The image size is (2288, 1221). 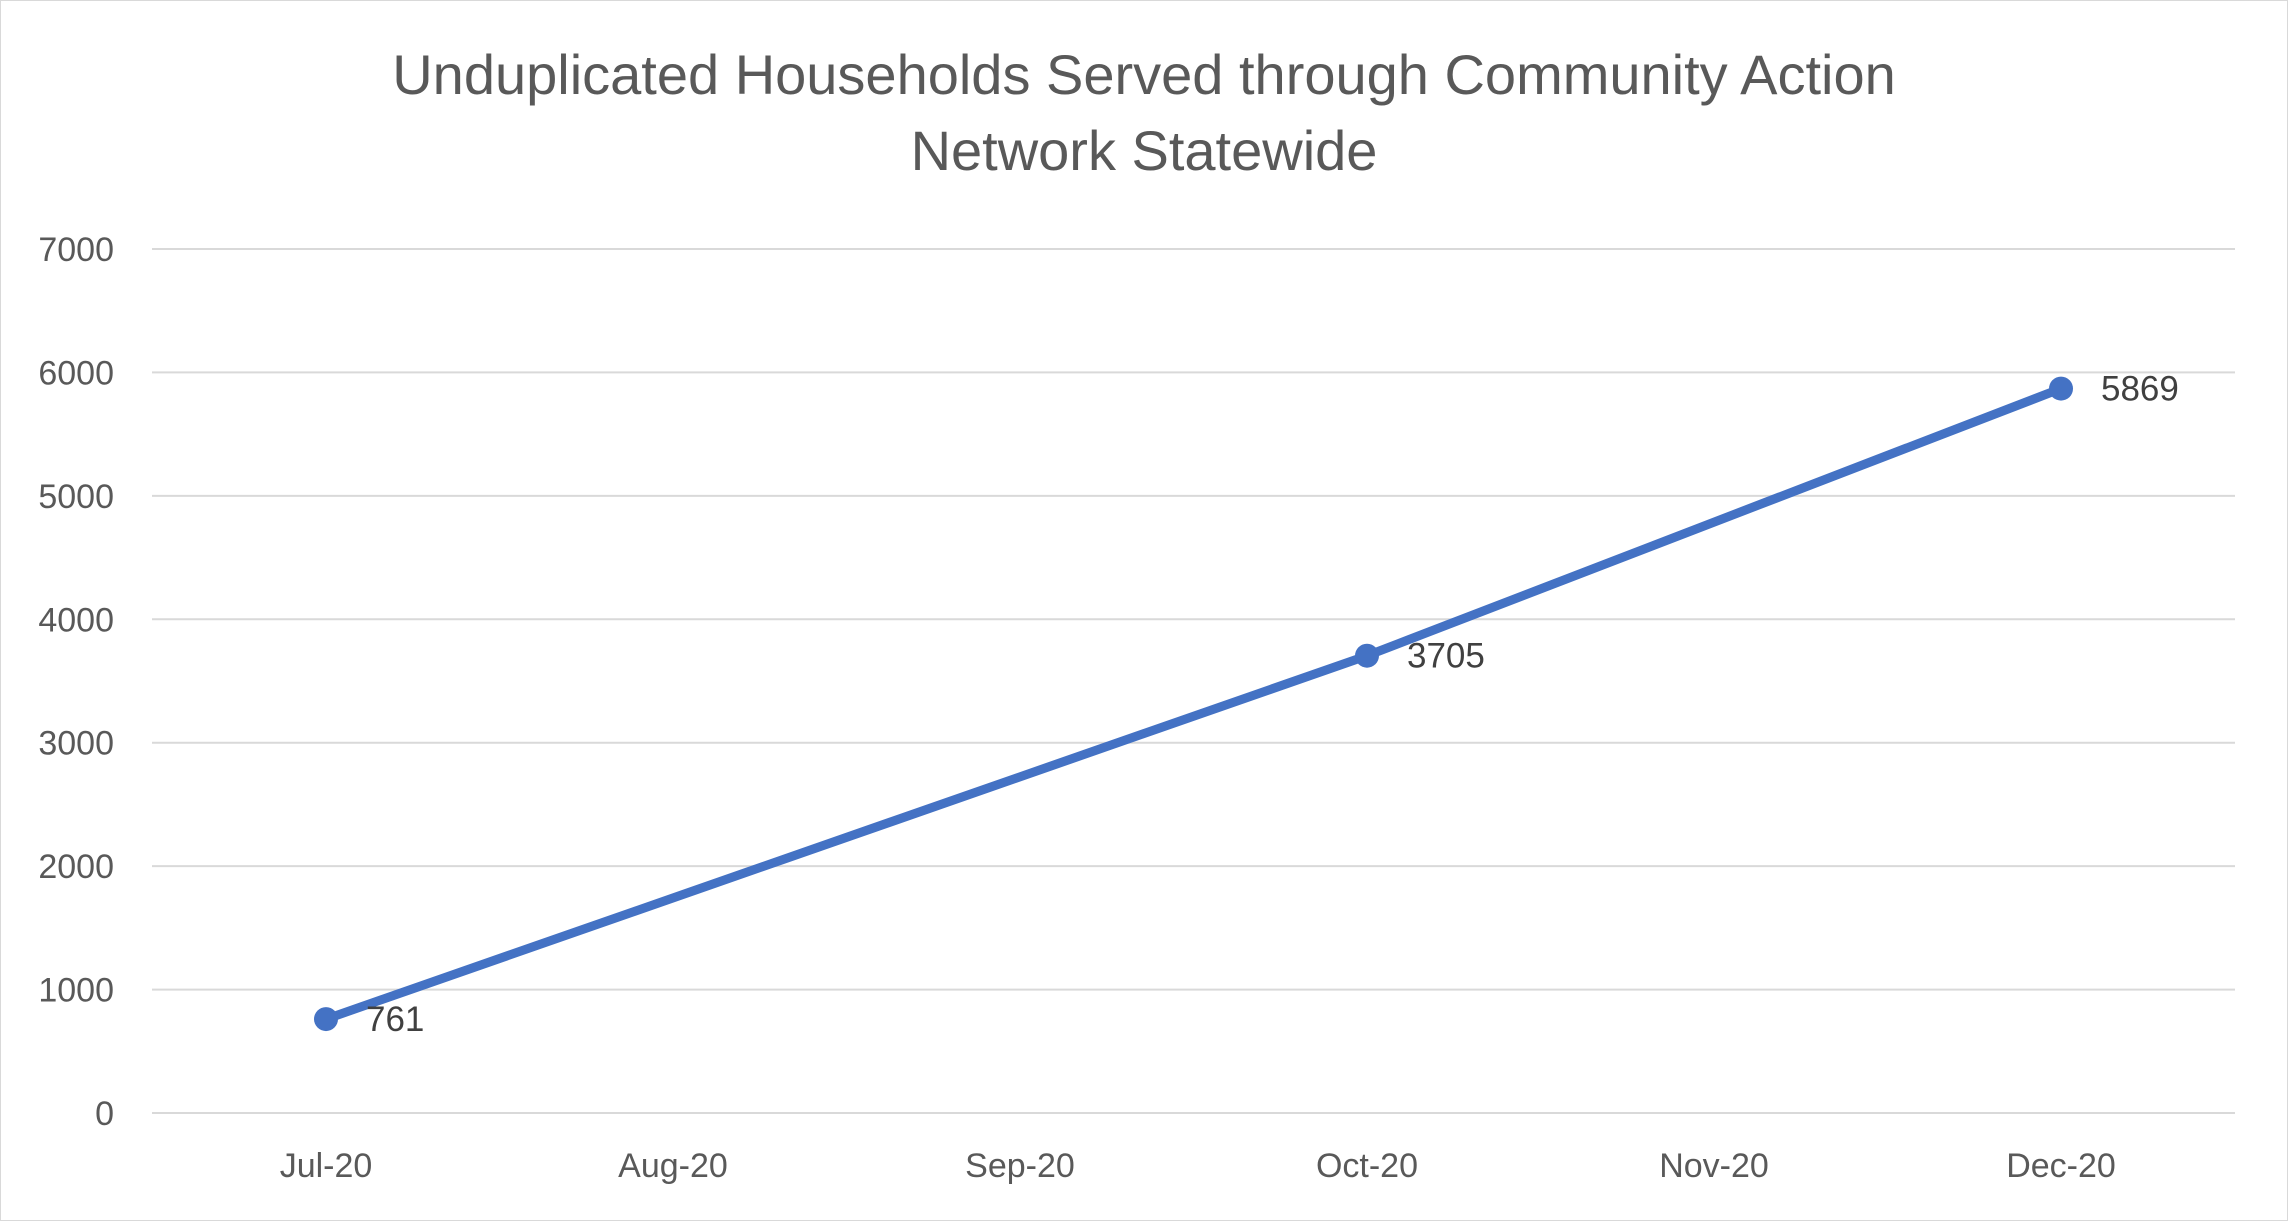 What do you see at coordinates (76, 497) in the screenshot?
I see `y-tick-label: 5000` at bounding box center [76, 497].